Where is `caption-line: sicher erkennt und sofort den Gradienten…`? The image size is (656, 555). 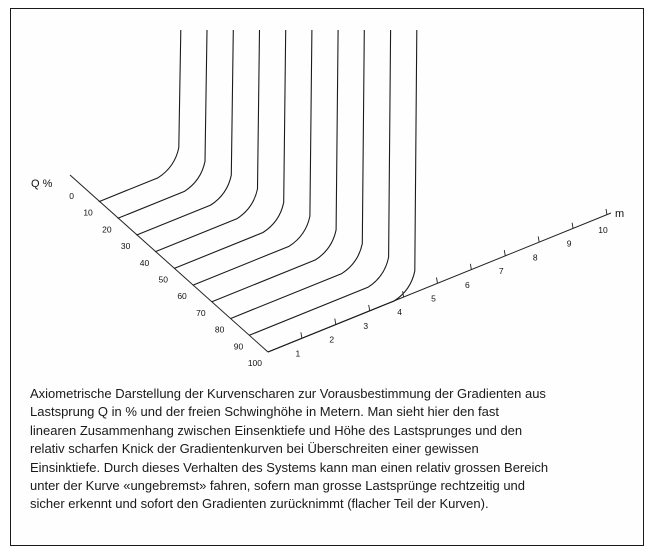
caption-line: sicher erkennt und sofort den Gradienten… is located at coordinates (259, 504).